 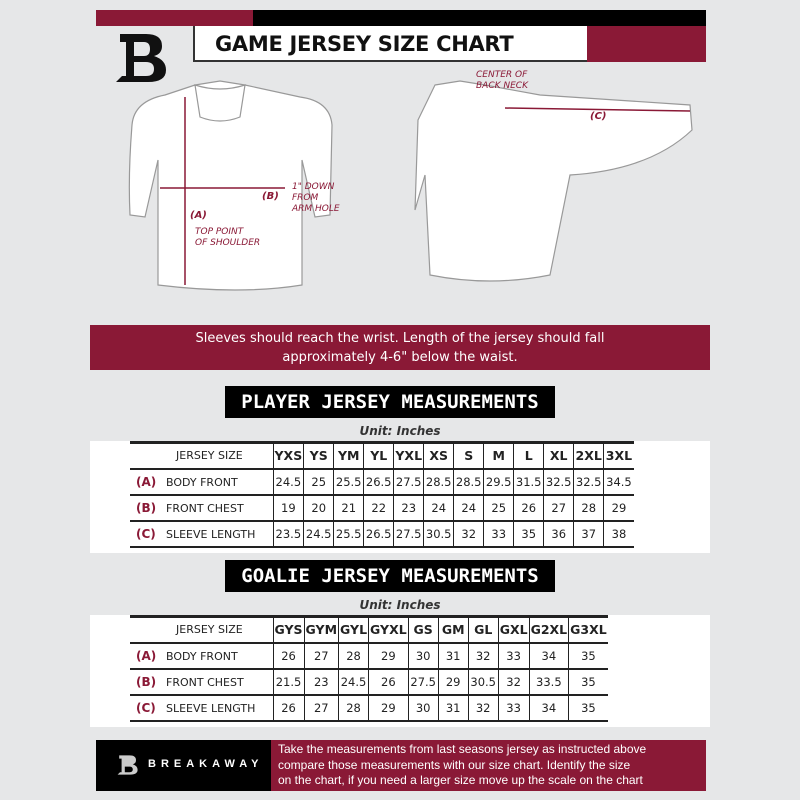 I want to click on label-c: (C), so click(x=598, y=116).